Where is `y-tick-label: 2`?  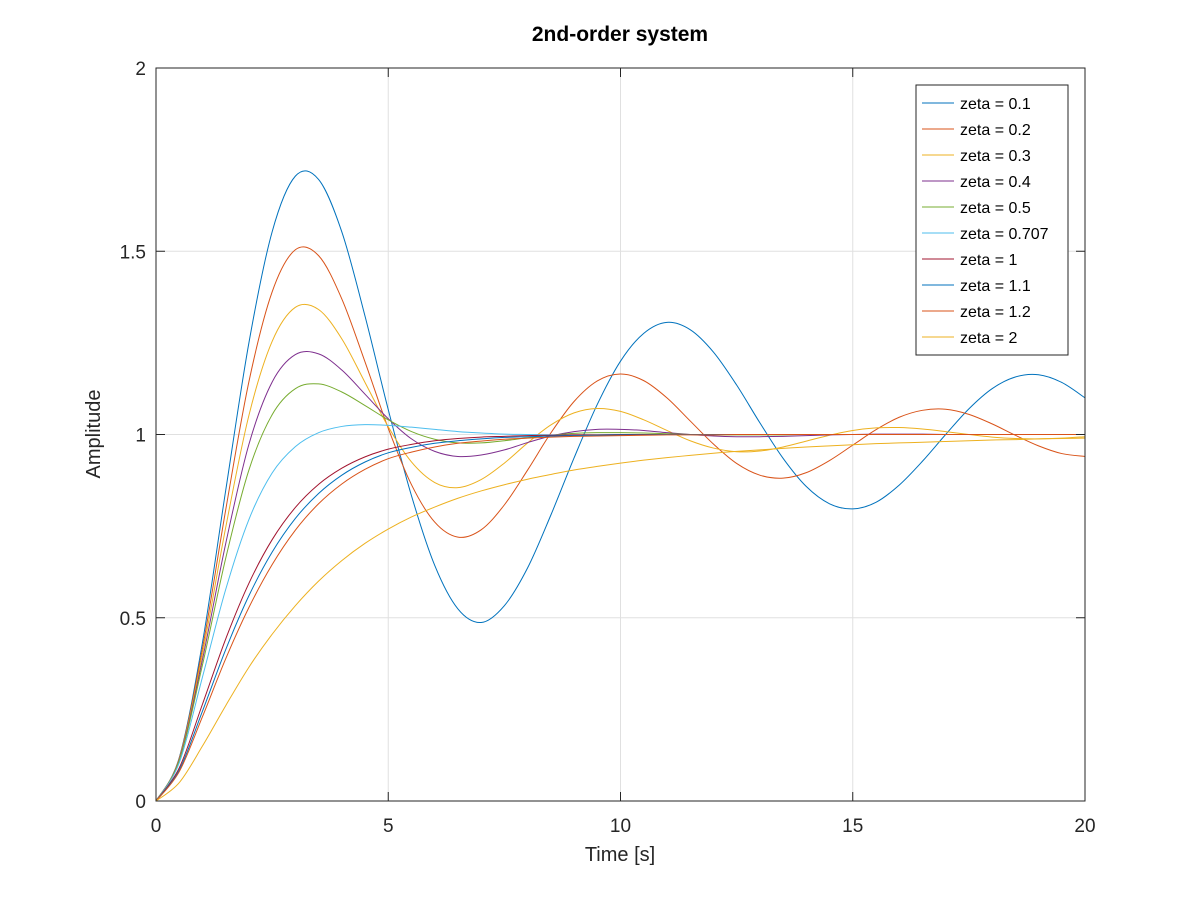
y-tick-label: 2 is located at coordinates (140, 69).